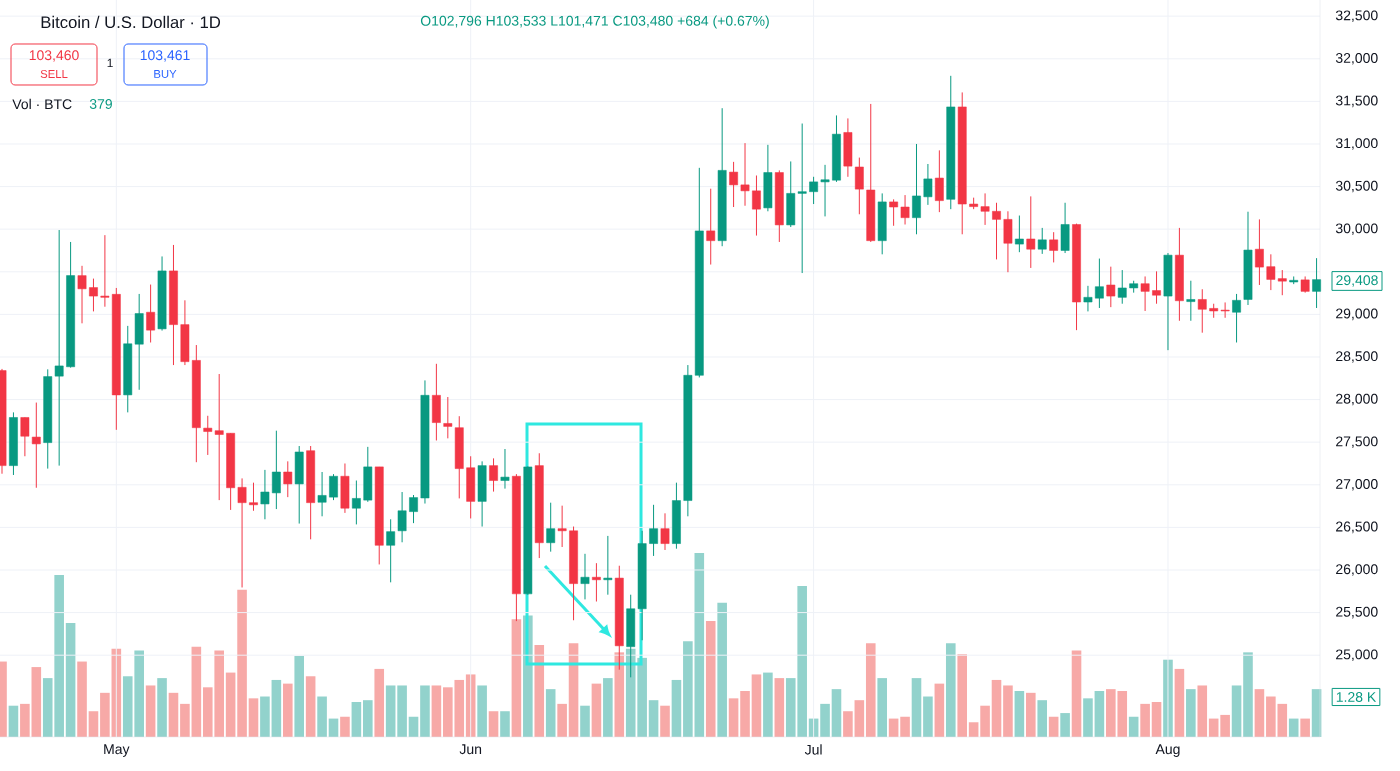 The image size is (1400, 771). I want to click on annotation: 379, so click(100, 104).